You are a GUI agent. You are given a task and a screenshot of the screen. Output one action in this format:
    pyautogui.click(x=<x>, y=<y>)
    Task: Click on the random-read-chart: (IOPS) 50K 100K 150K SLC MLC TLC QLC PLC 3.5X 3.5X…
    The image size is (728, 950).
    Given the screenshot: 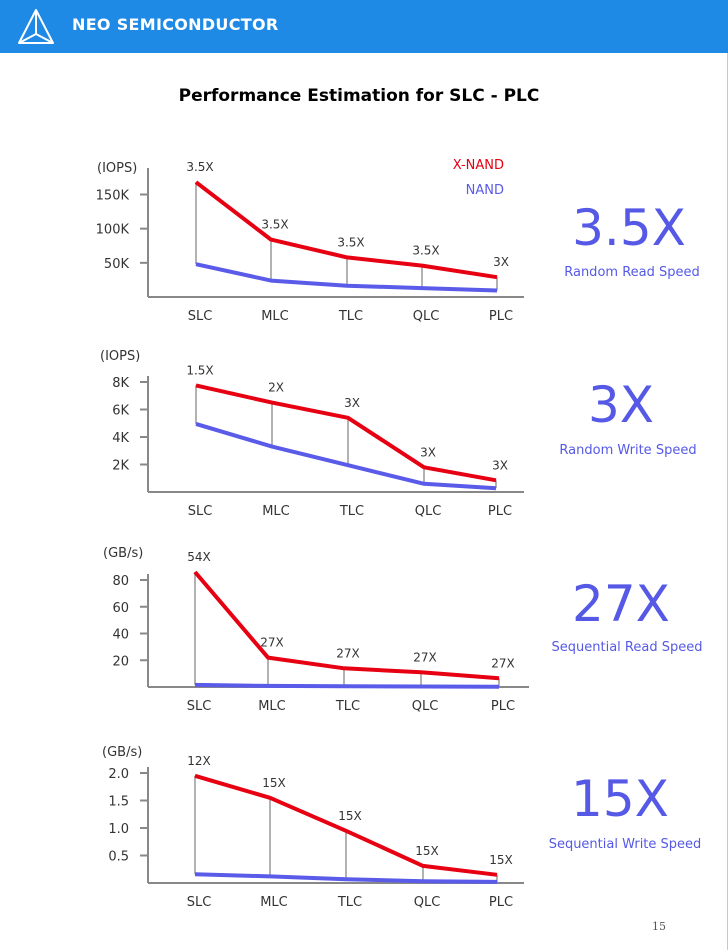 What is the action you would take?
    pyautogui.click(x=310, y=241)
    